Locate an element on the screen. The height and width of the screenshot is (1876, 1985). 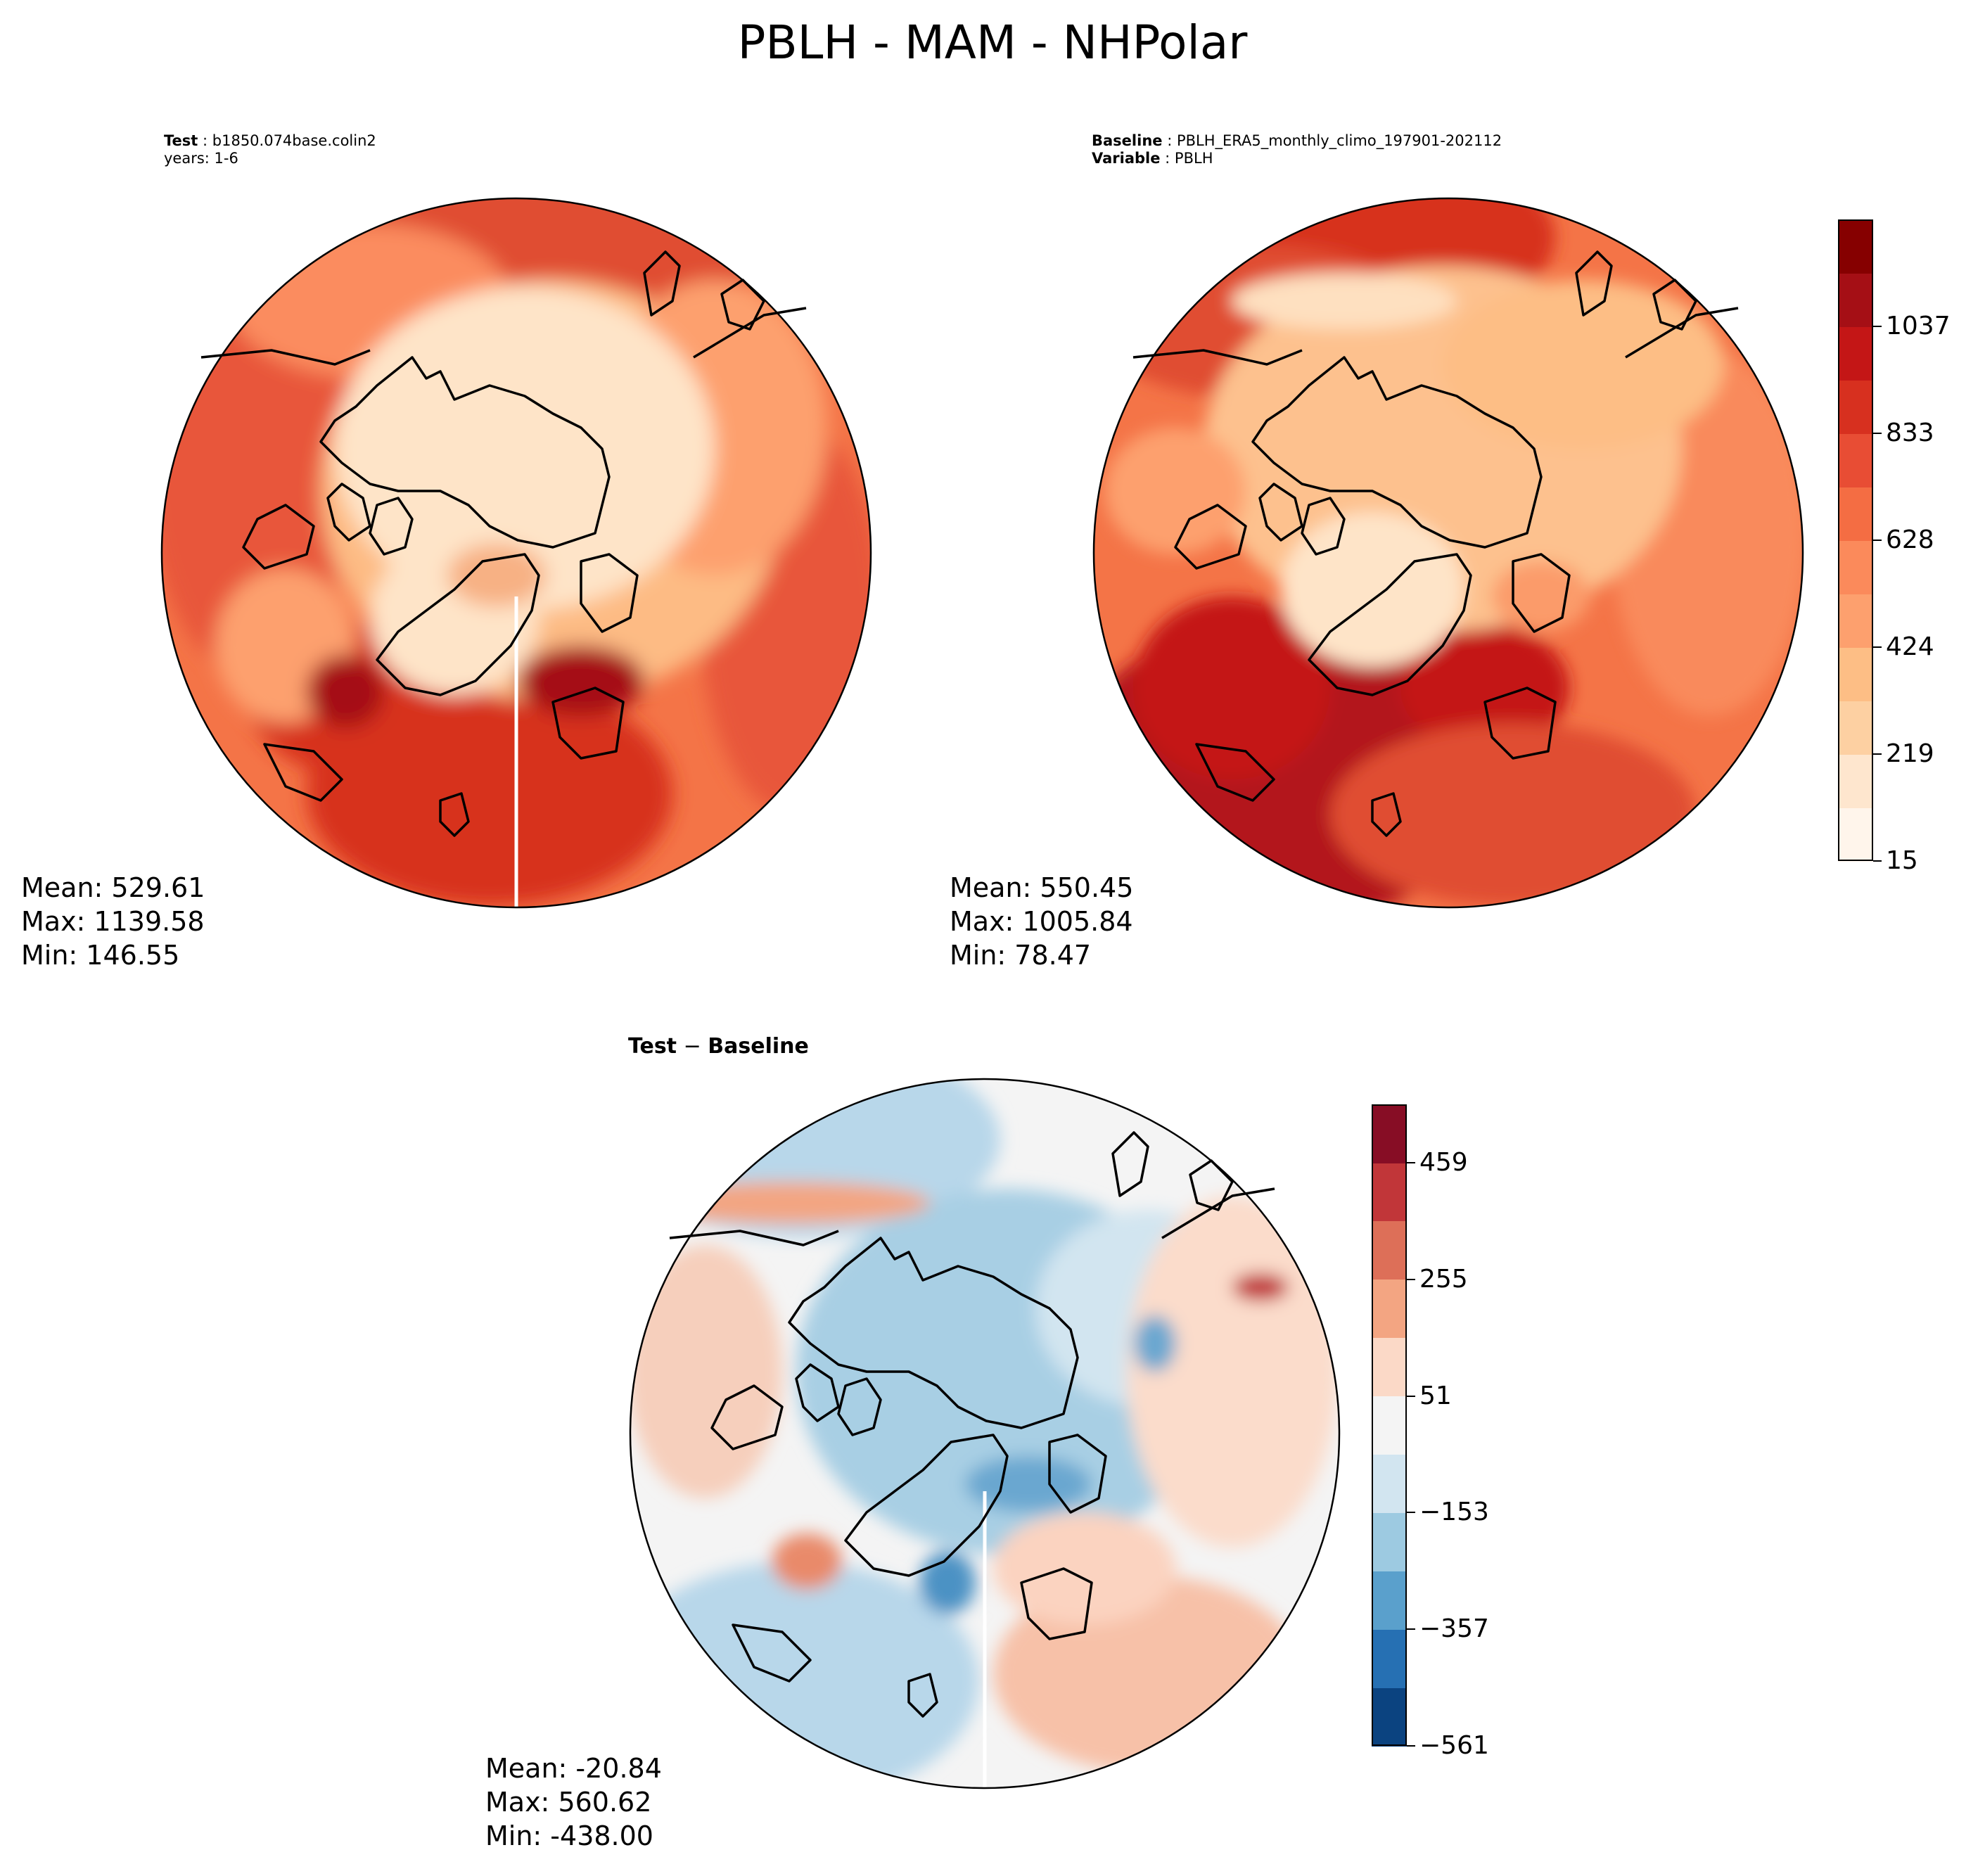
difference-colorbar-frame is located at coordinates (1390, 1425).